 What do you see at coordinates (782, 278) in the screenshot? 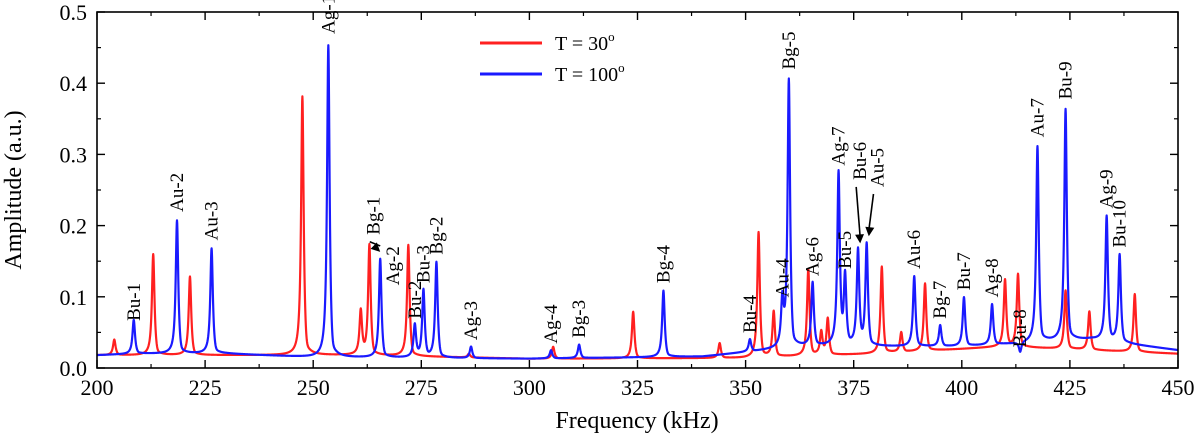
I see `peak-label: Au-4` at bounding box center [782, 278].